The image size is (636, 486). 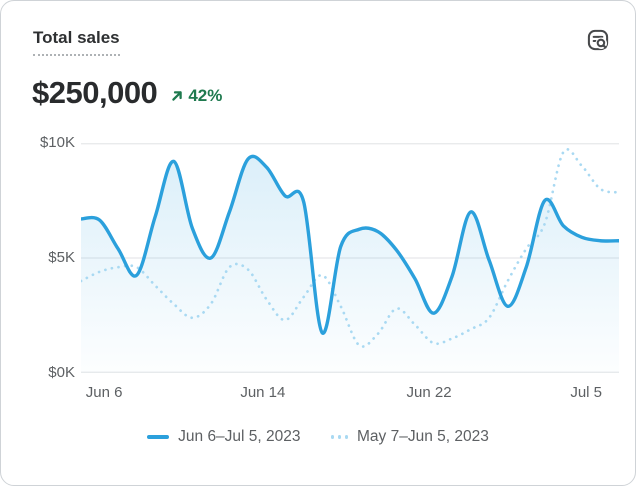 I want to click on y-tick-label: $5K, so click(x=61, y=257).